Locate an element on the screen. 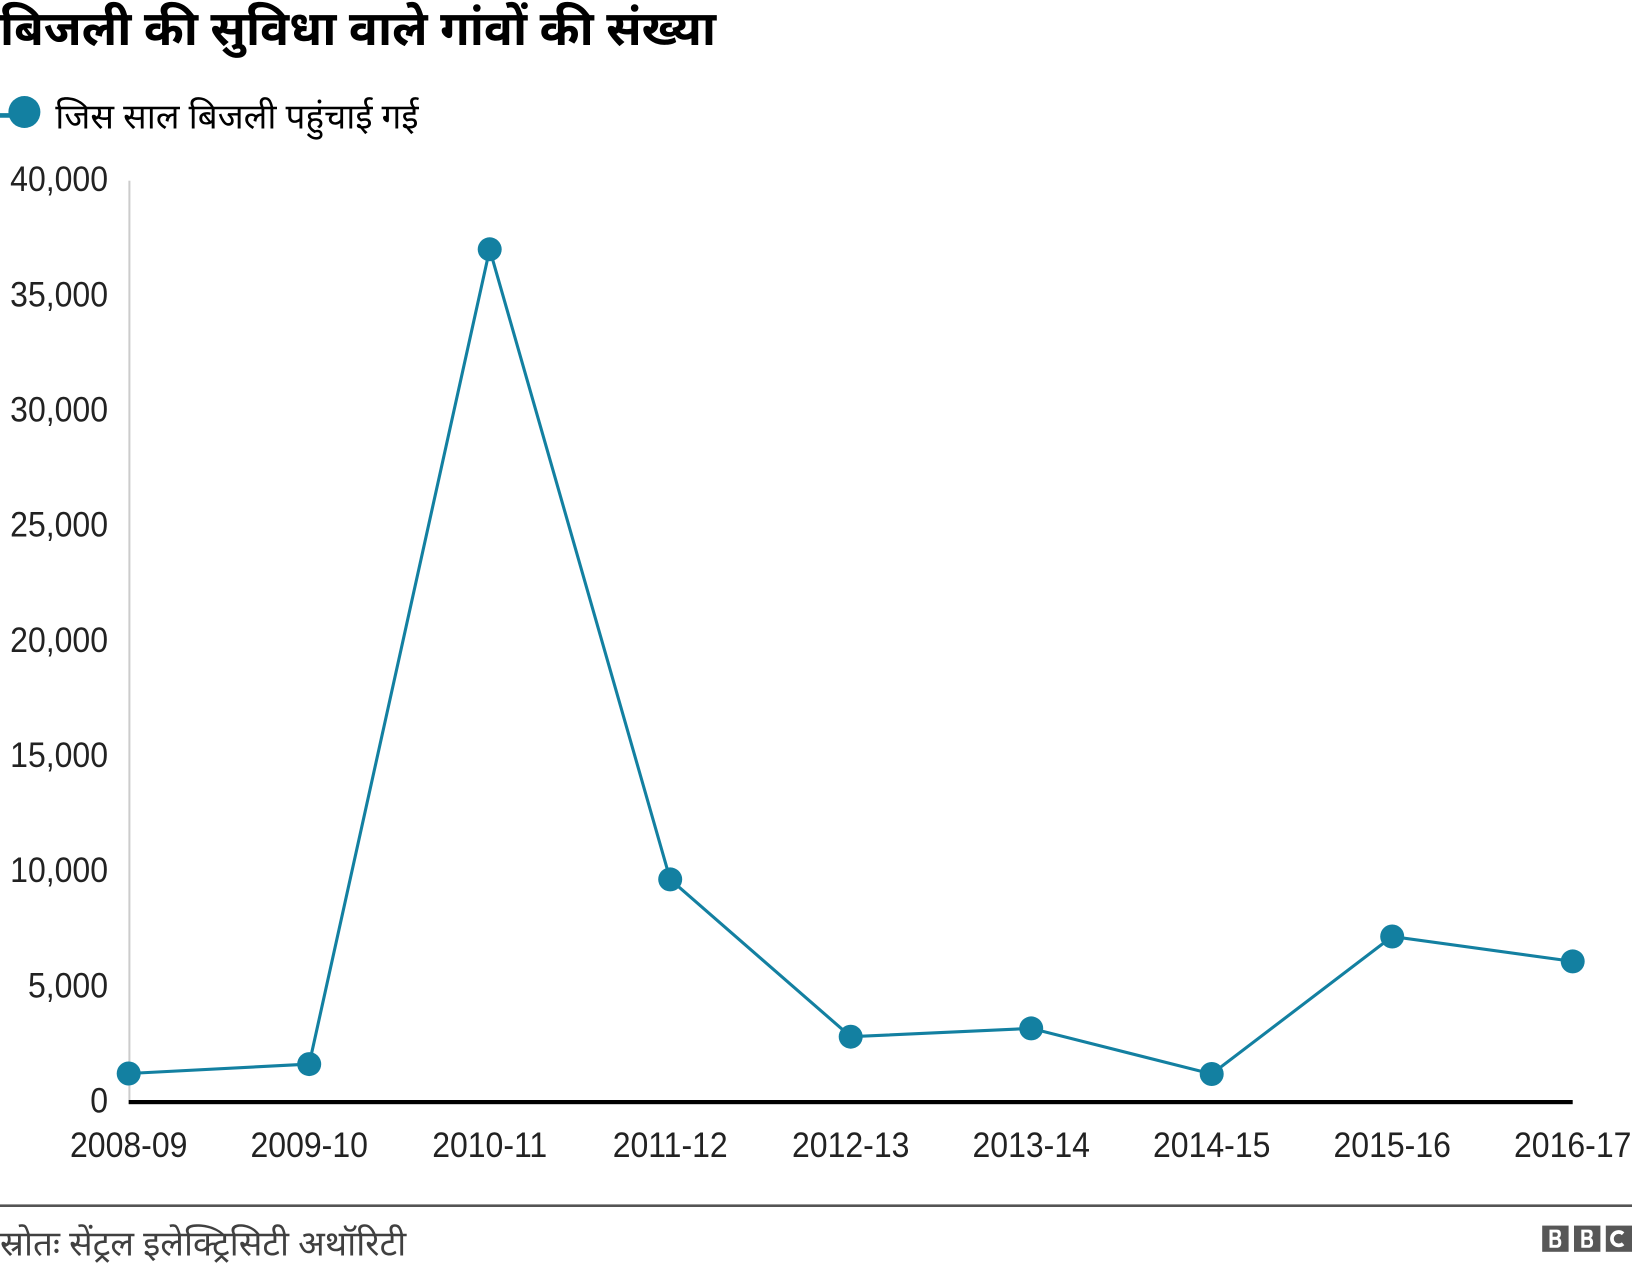  svg-text: 25,000 is located at coordinates (59, 525).